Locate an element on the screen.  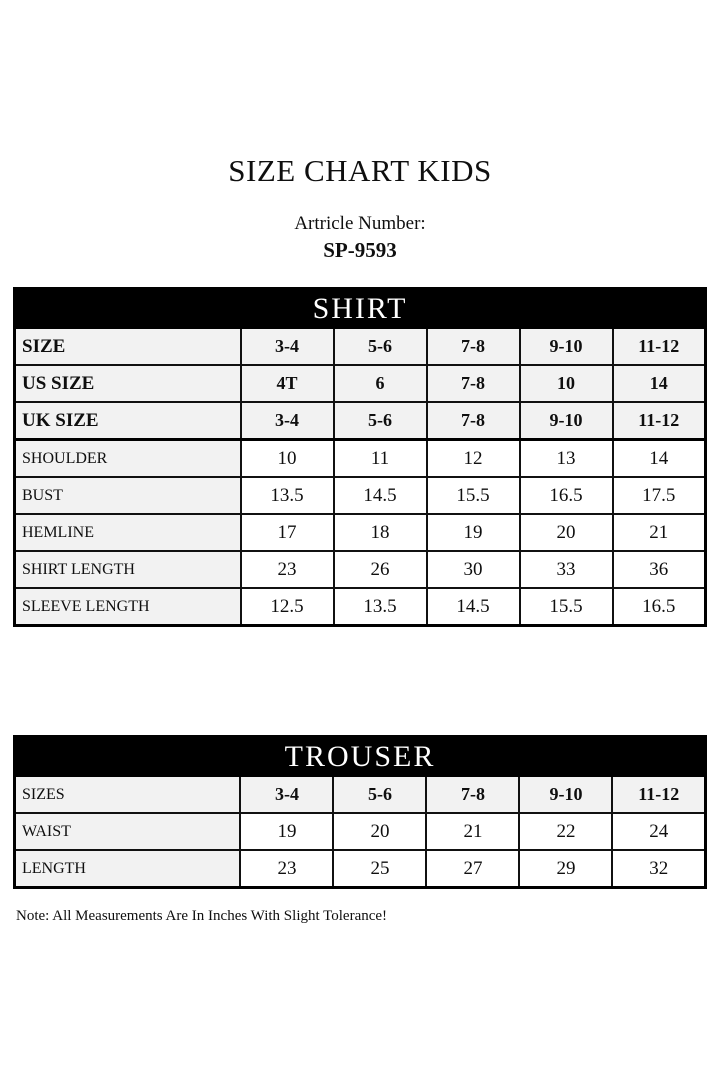
cell-value: 17 is located at coordinates (287, 532).